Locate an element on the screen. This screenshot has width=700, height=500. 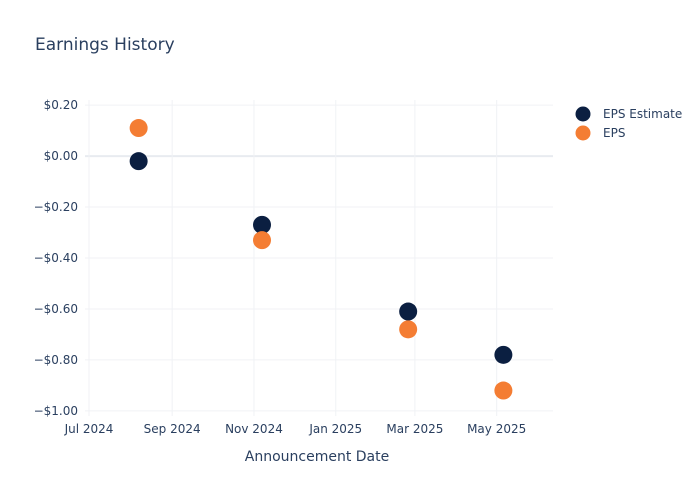
legend-label: EPS Estimate is located at coordinates (642, 114).